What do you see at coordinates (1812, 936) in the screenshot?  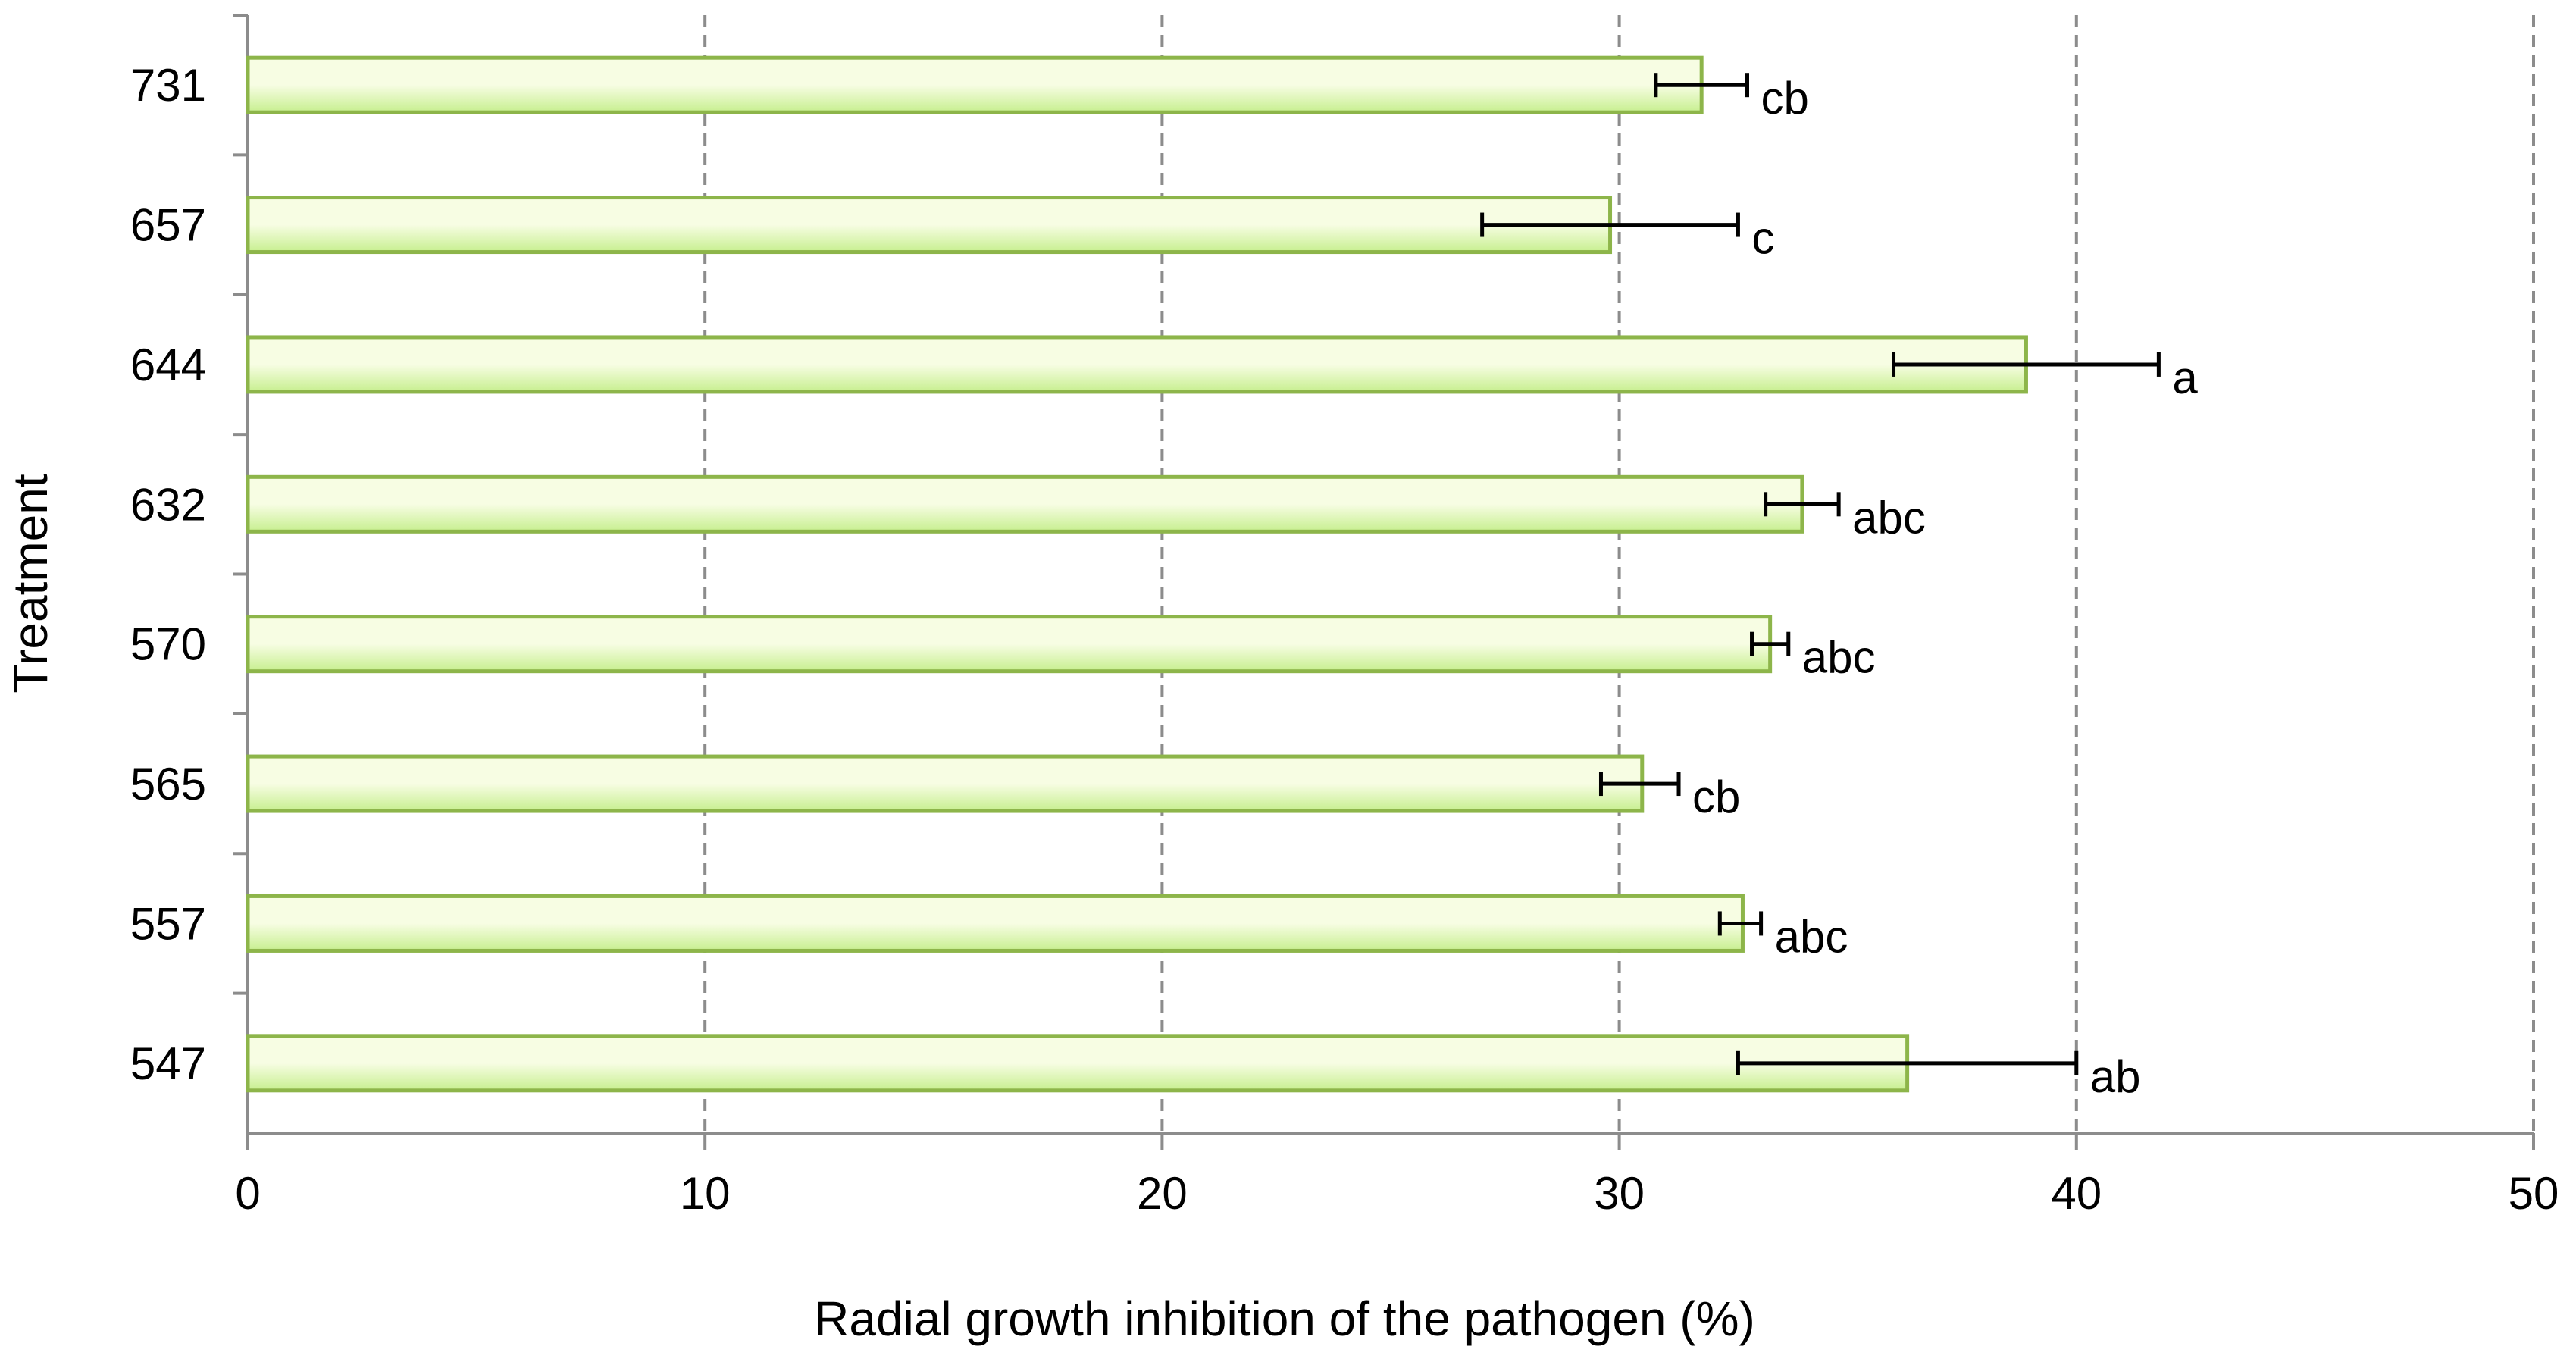 I see `significance-label-557: abc` at bounding box center [1812, 936].